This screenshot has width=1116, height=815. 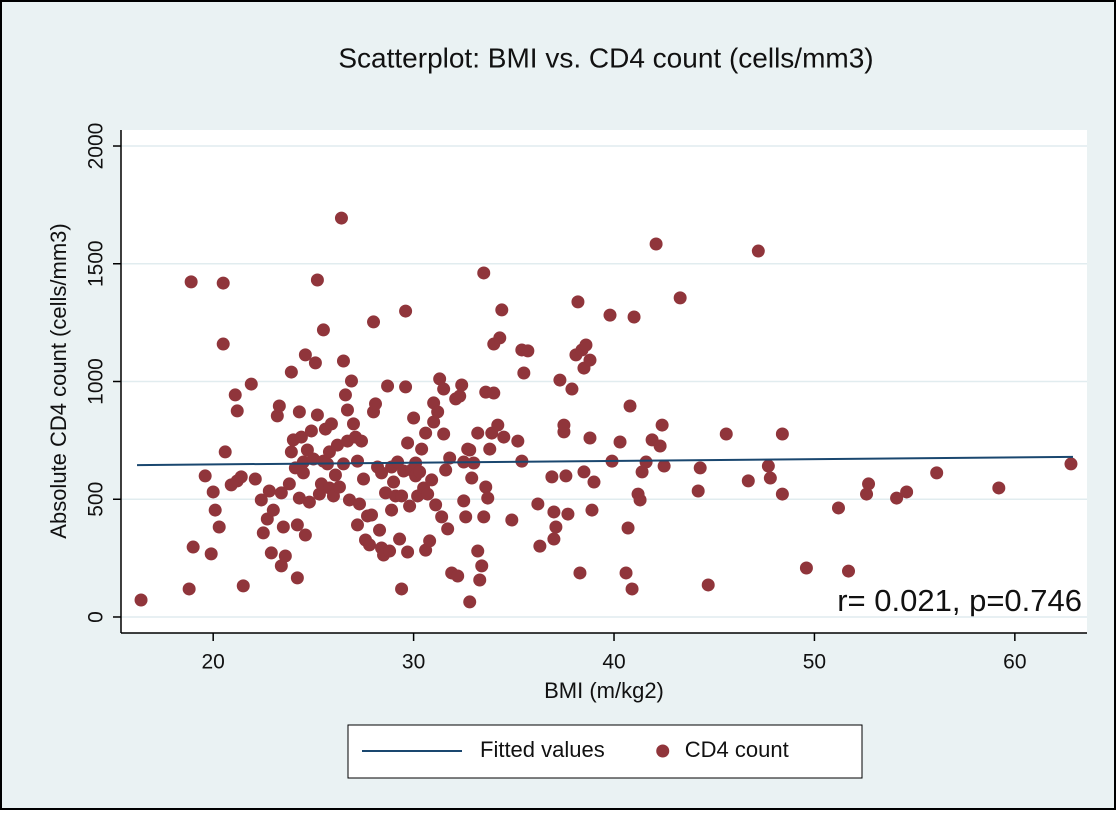 What do you see at coordinates (663, 751) in the screenshot?
I see `legend-marker` at bounding box center [663, 751].